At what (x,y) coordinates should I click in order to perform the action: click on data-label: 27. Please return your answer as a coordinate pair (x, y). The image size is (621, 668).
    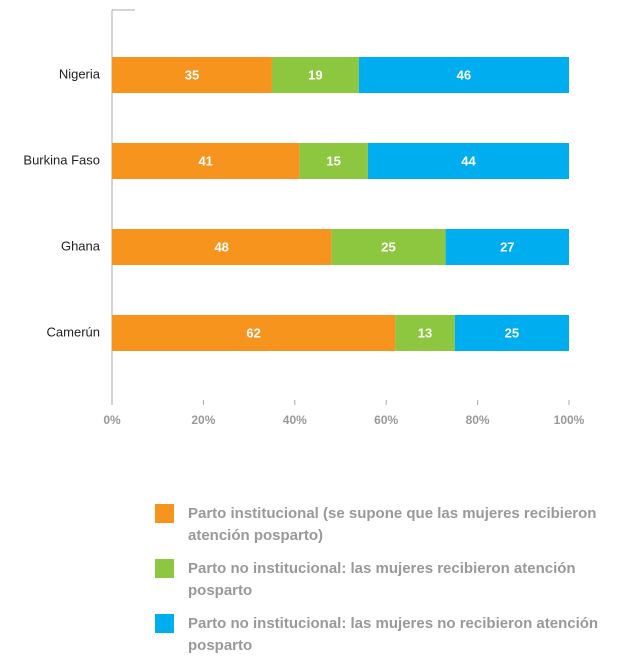
    Looking at the image, I should click on (507, 246).